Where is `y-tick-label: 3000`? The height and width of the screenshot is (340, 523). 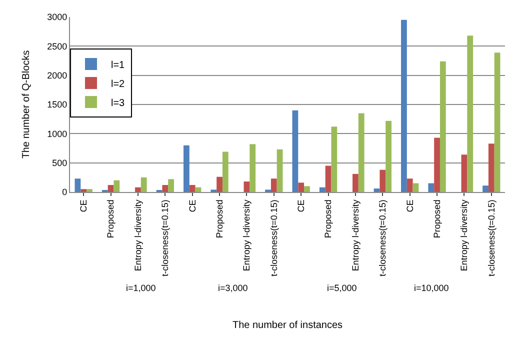
y-tick-label: 3000 is located at coordinates (57, 17).